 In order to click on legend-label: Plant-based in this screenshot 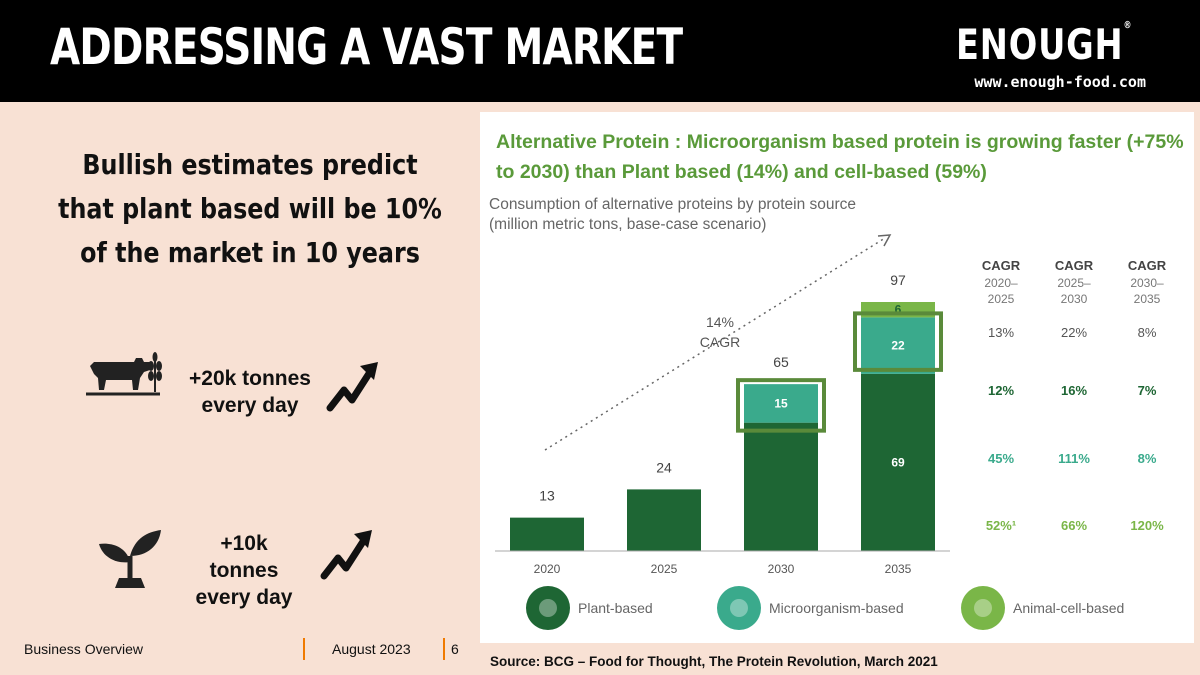, I will do `click(615, 608)`.